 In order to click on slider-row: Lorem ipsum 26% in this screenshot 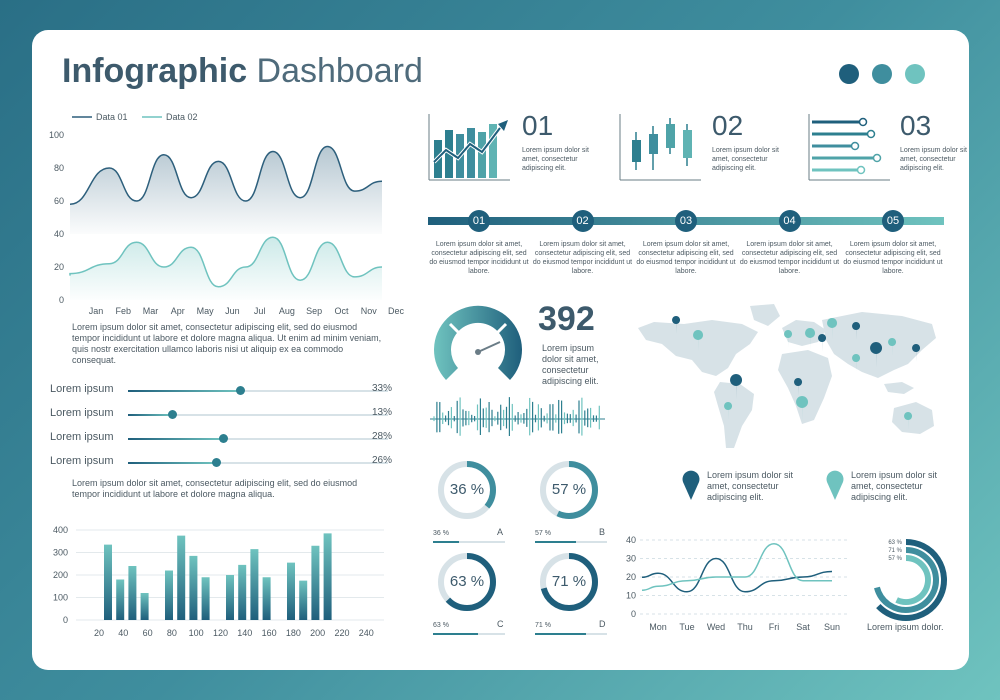, I will do `click(222, 462)`.